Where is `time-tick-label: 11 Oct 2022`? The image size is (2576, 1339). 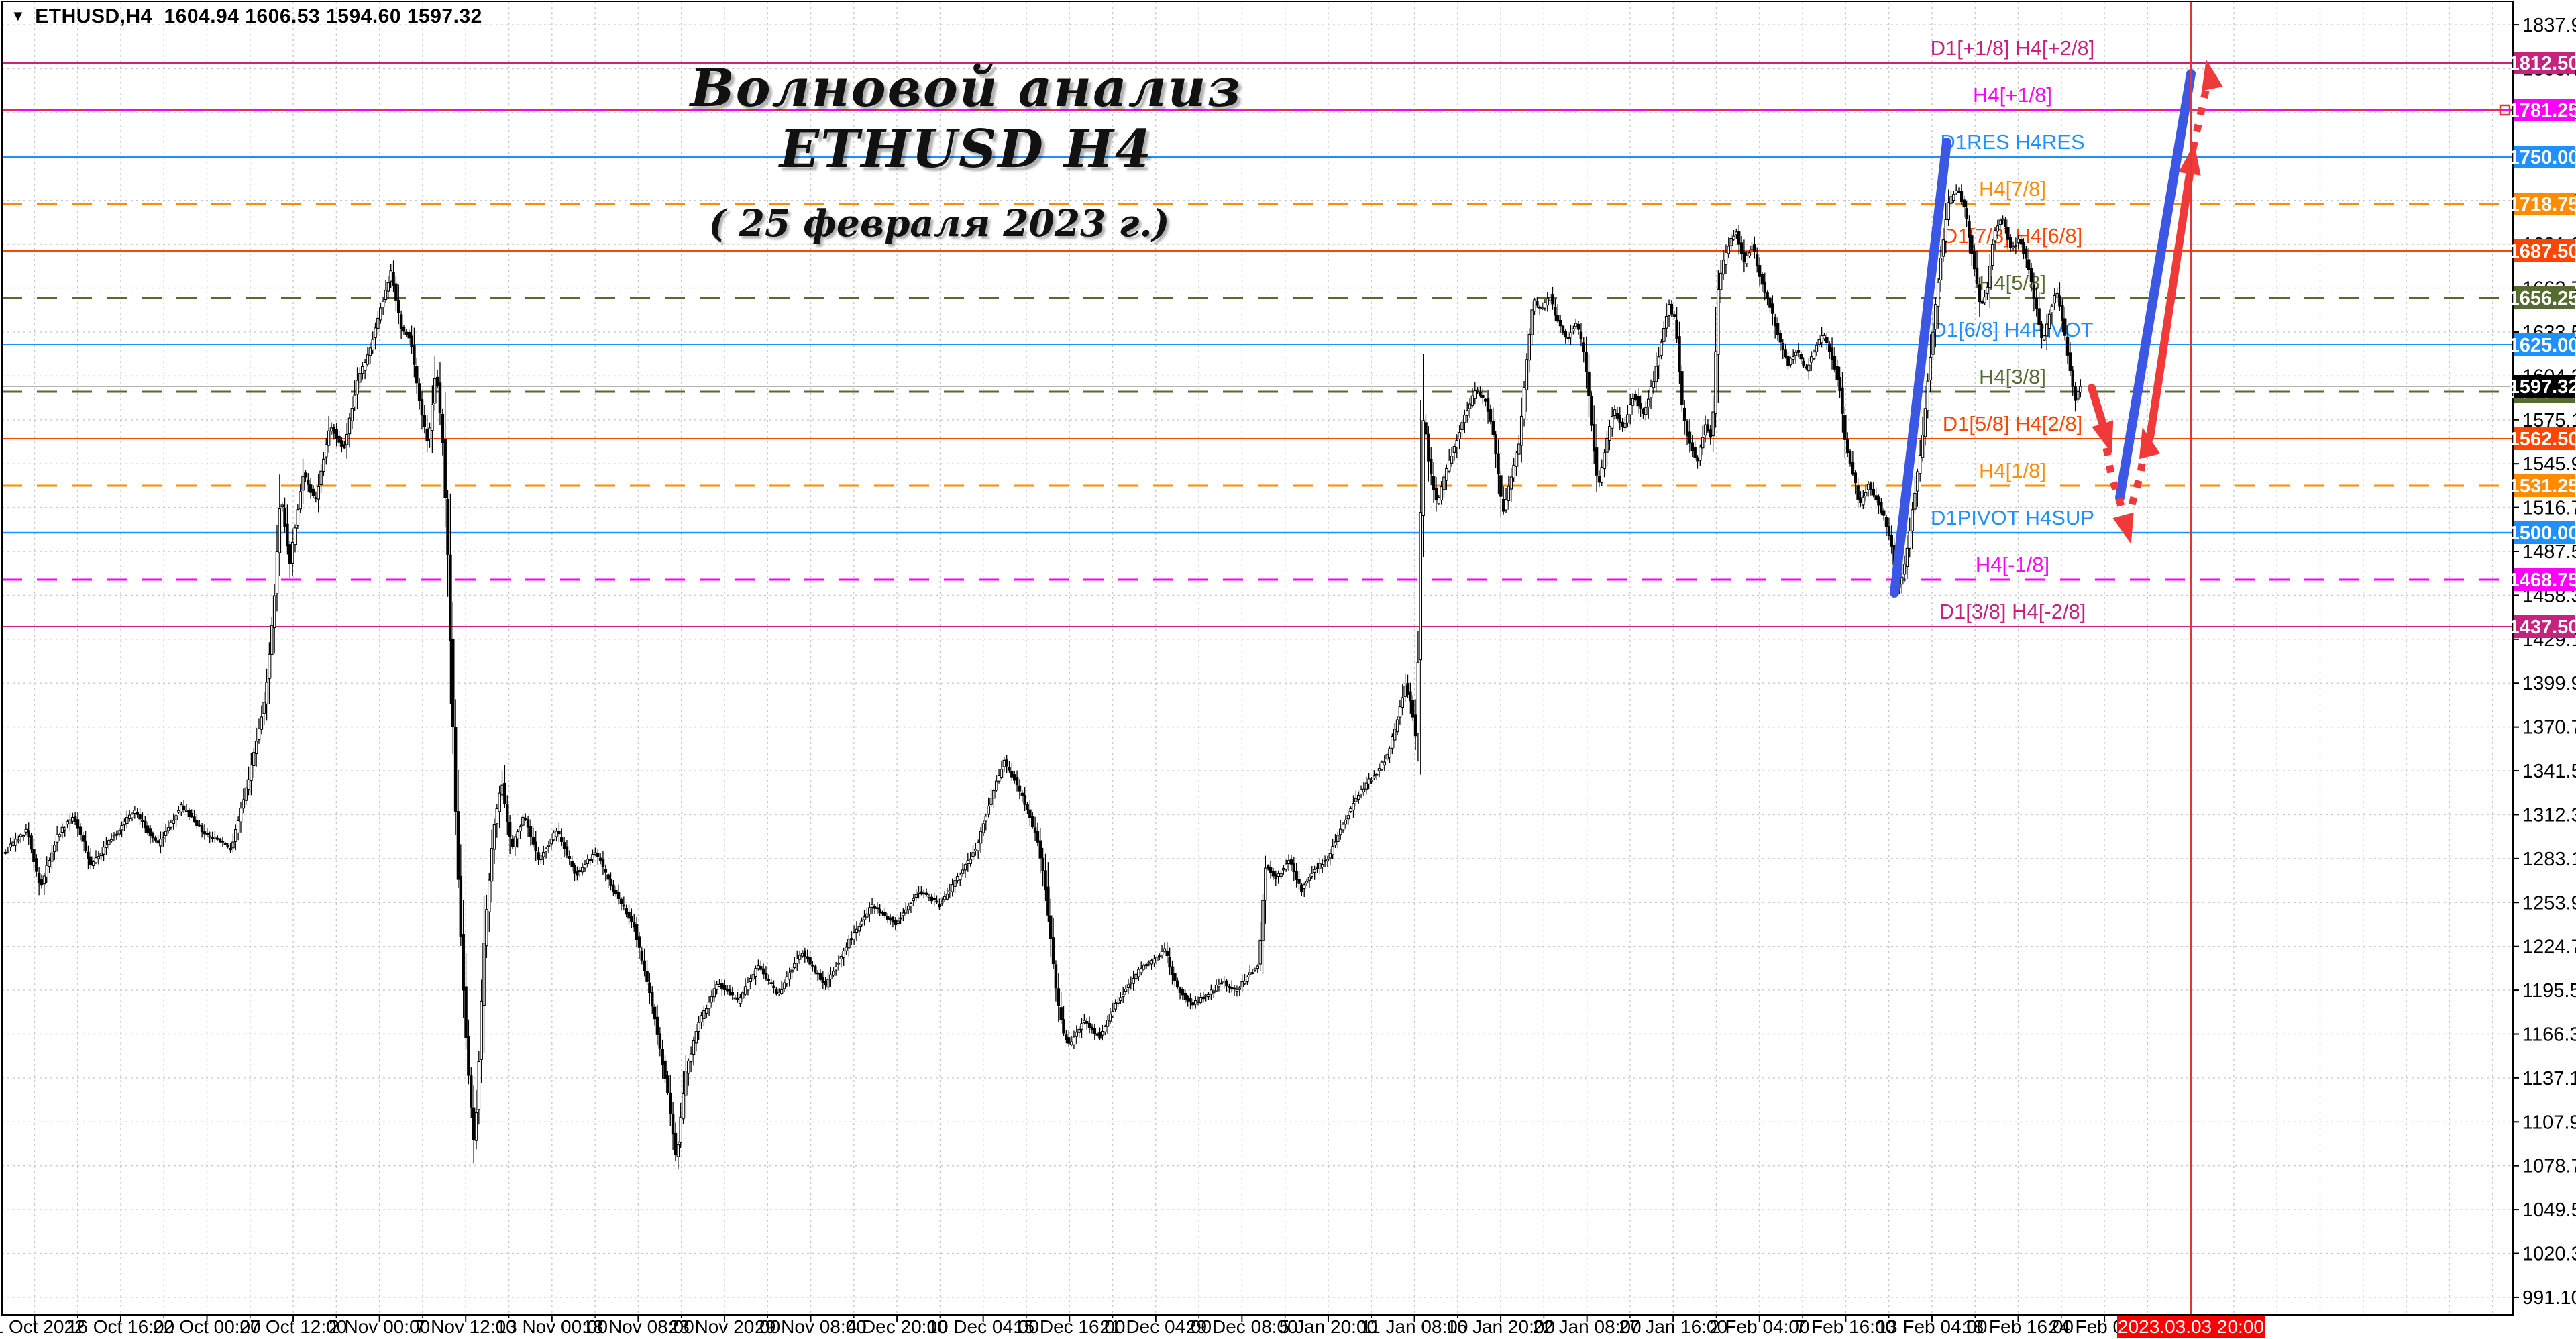
time-tick-label: 11 Oct 2022 is located at coordinates (42, 1326).